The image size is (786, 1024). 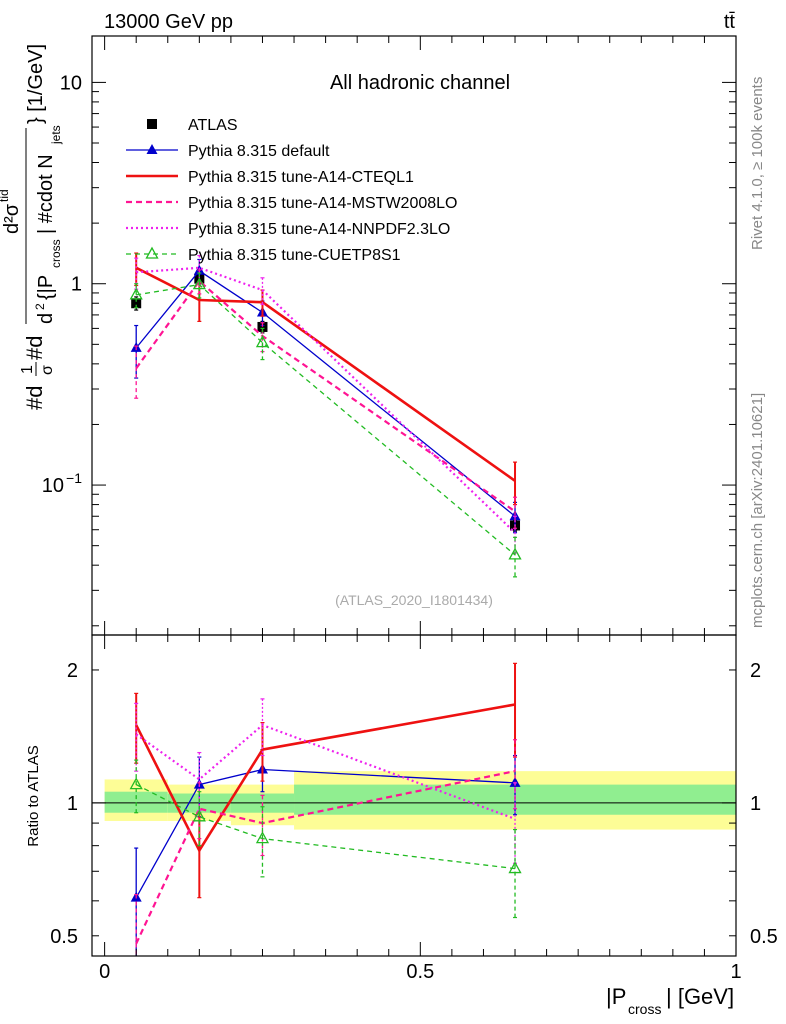 I want to click on ratio-y-tick-label-1: 1, so click(x=72, y=804).